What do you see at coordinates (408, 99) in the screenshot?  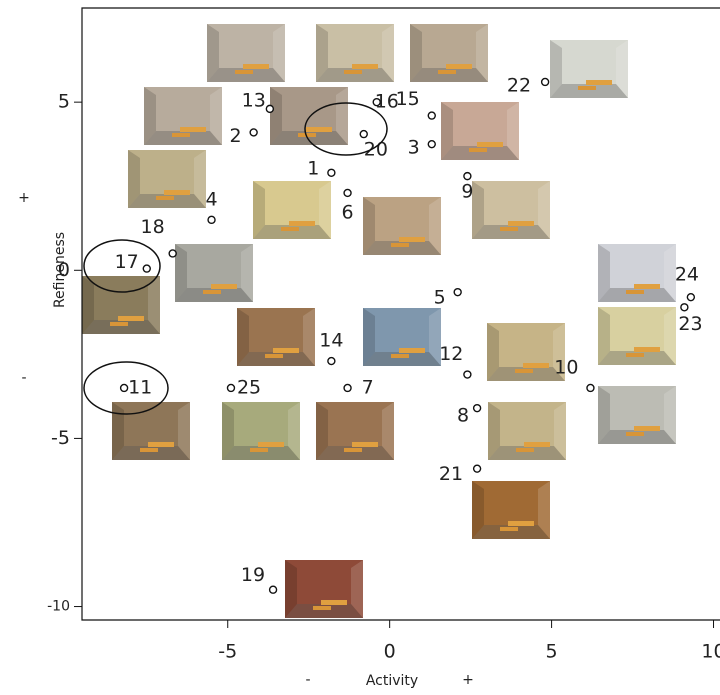 I see `point-label: 15` at bounding box center [408, 99].